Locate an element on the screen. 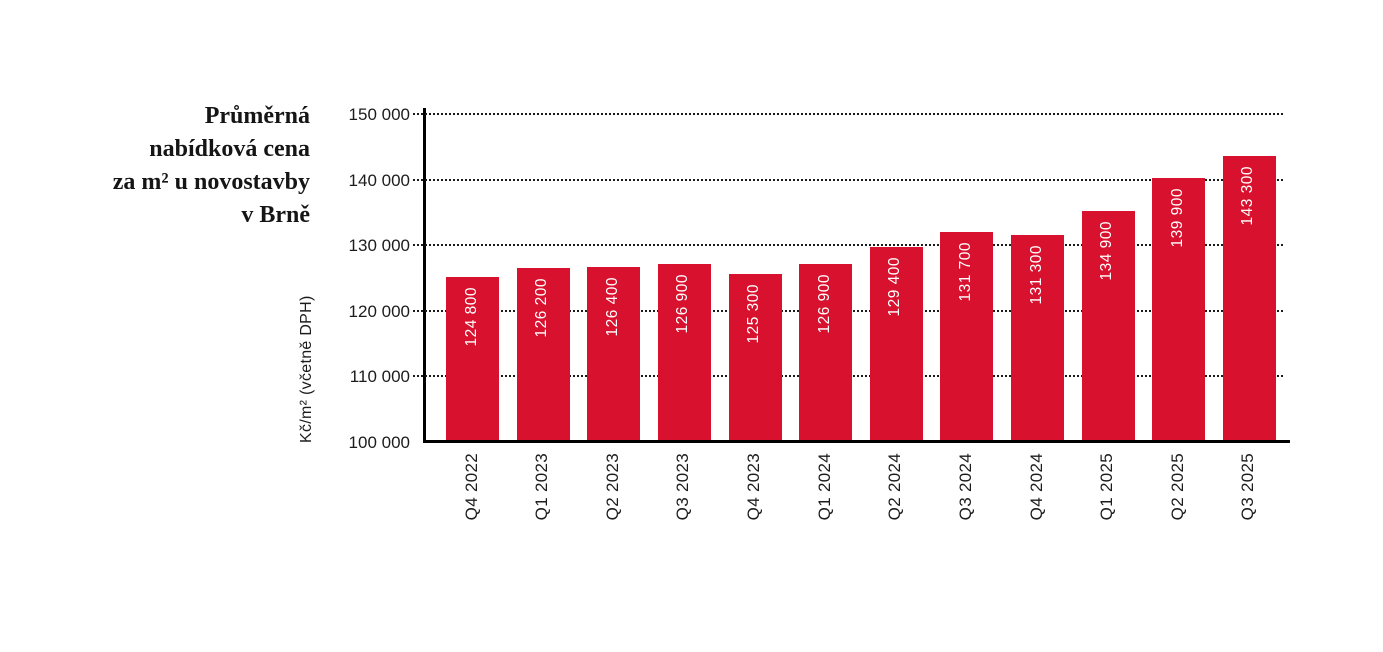 The image size is (1383, 652). bar-value-label: 143 300 is located at coordinates (1248, 196).